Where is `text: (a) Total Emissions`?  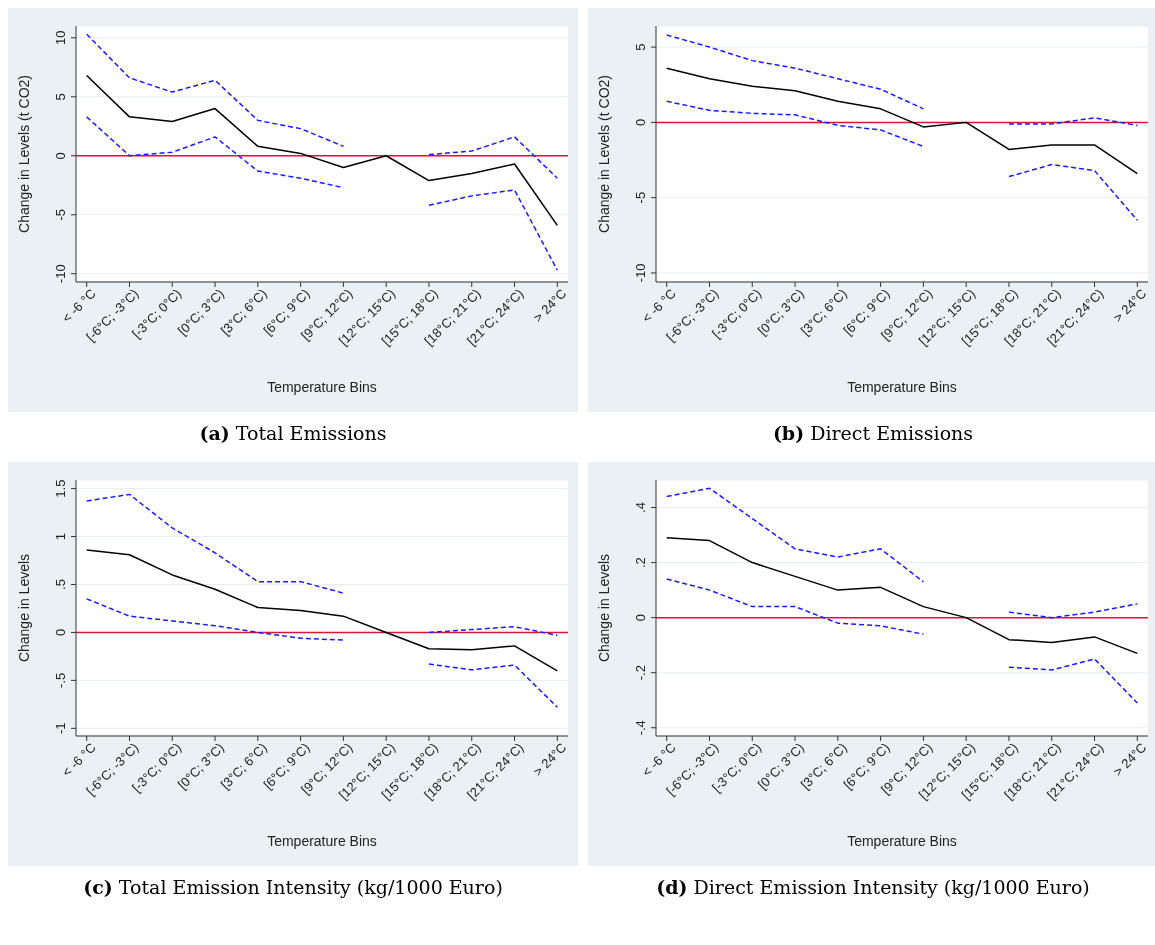 text: (a) Total Emissions is located at coordinates (293, 433).